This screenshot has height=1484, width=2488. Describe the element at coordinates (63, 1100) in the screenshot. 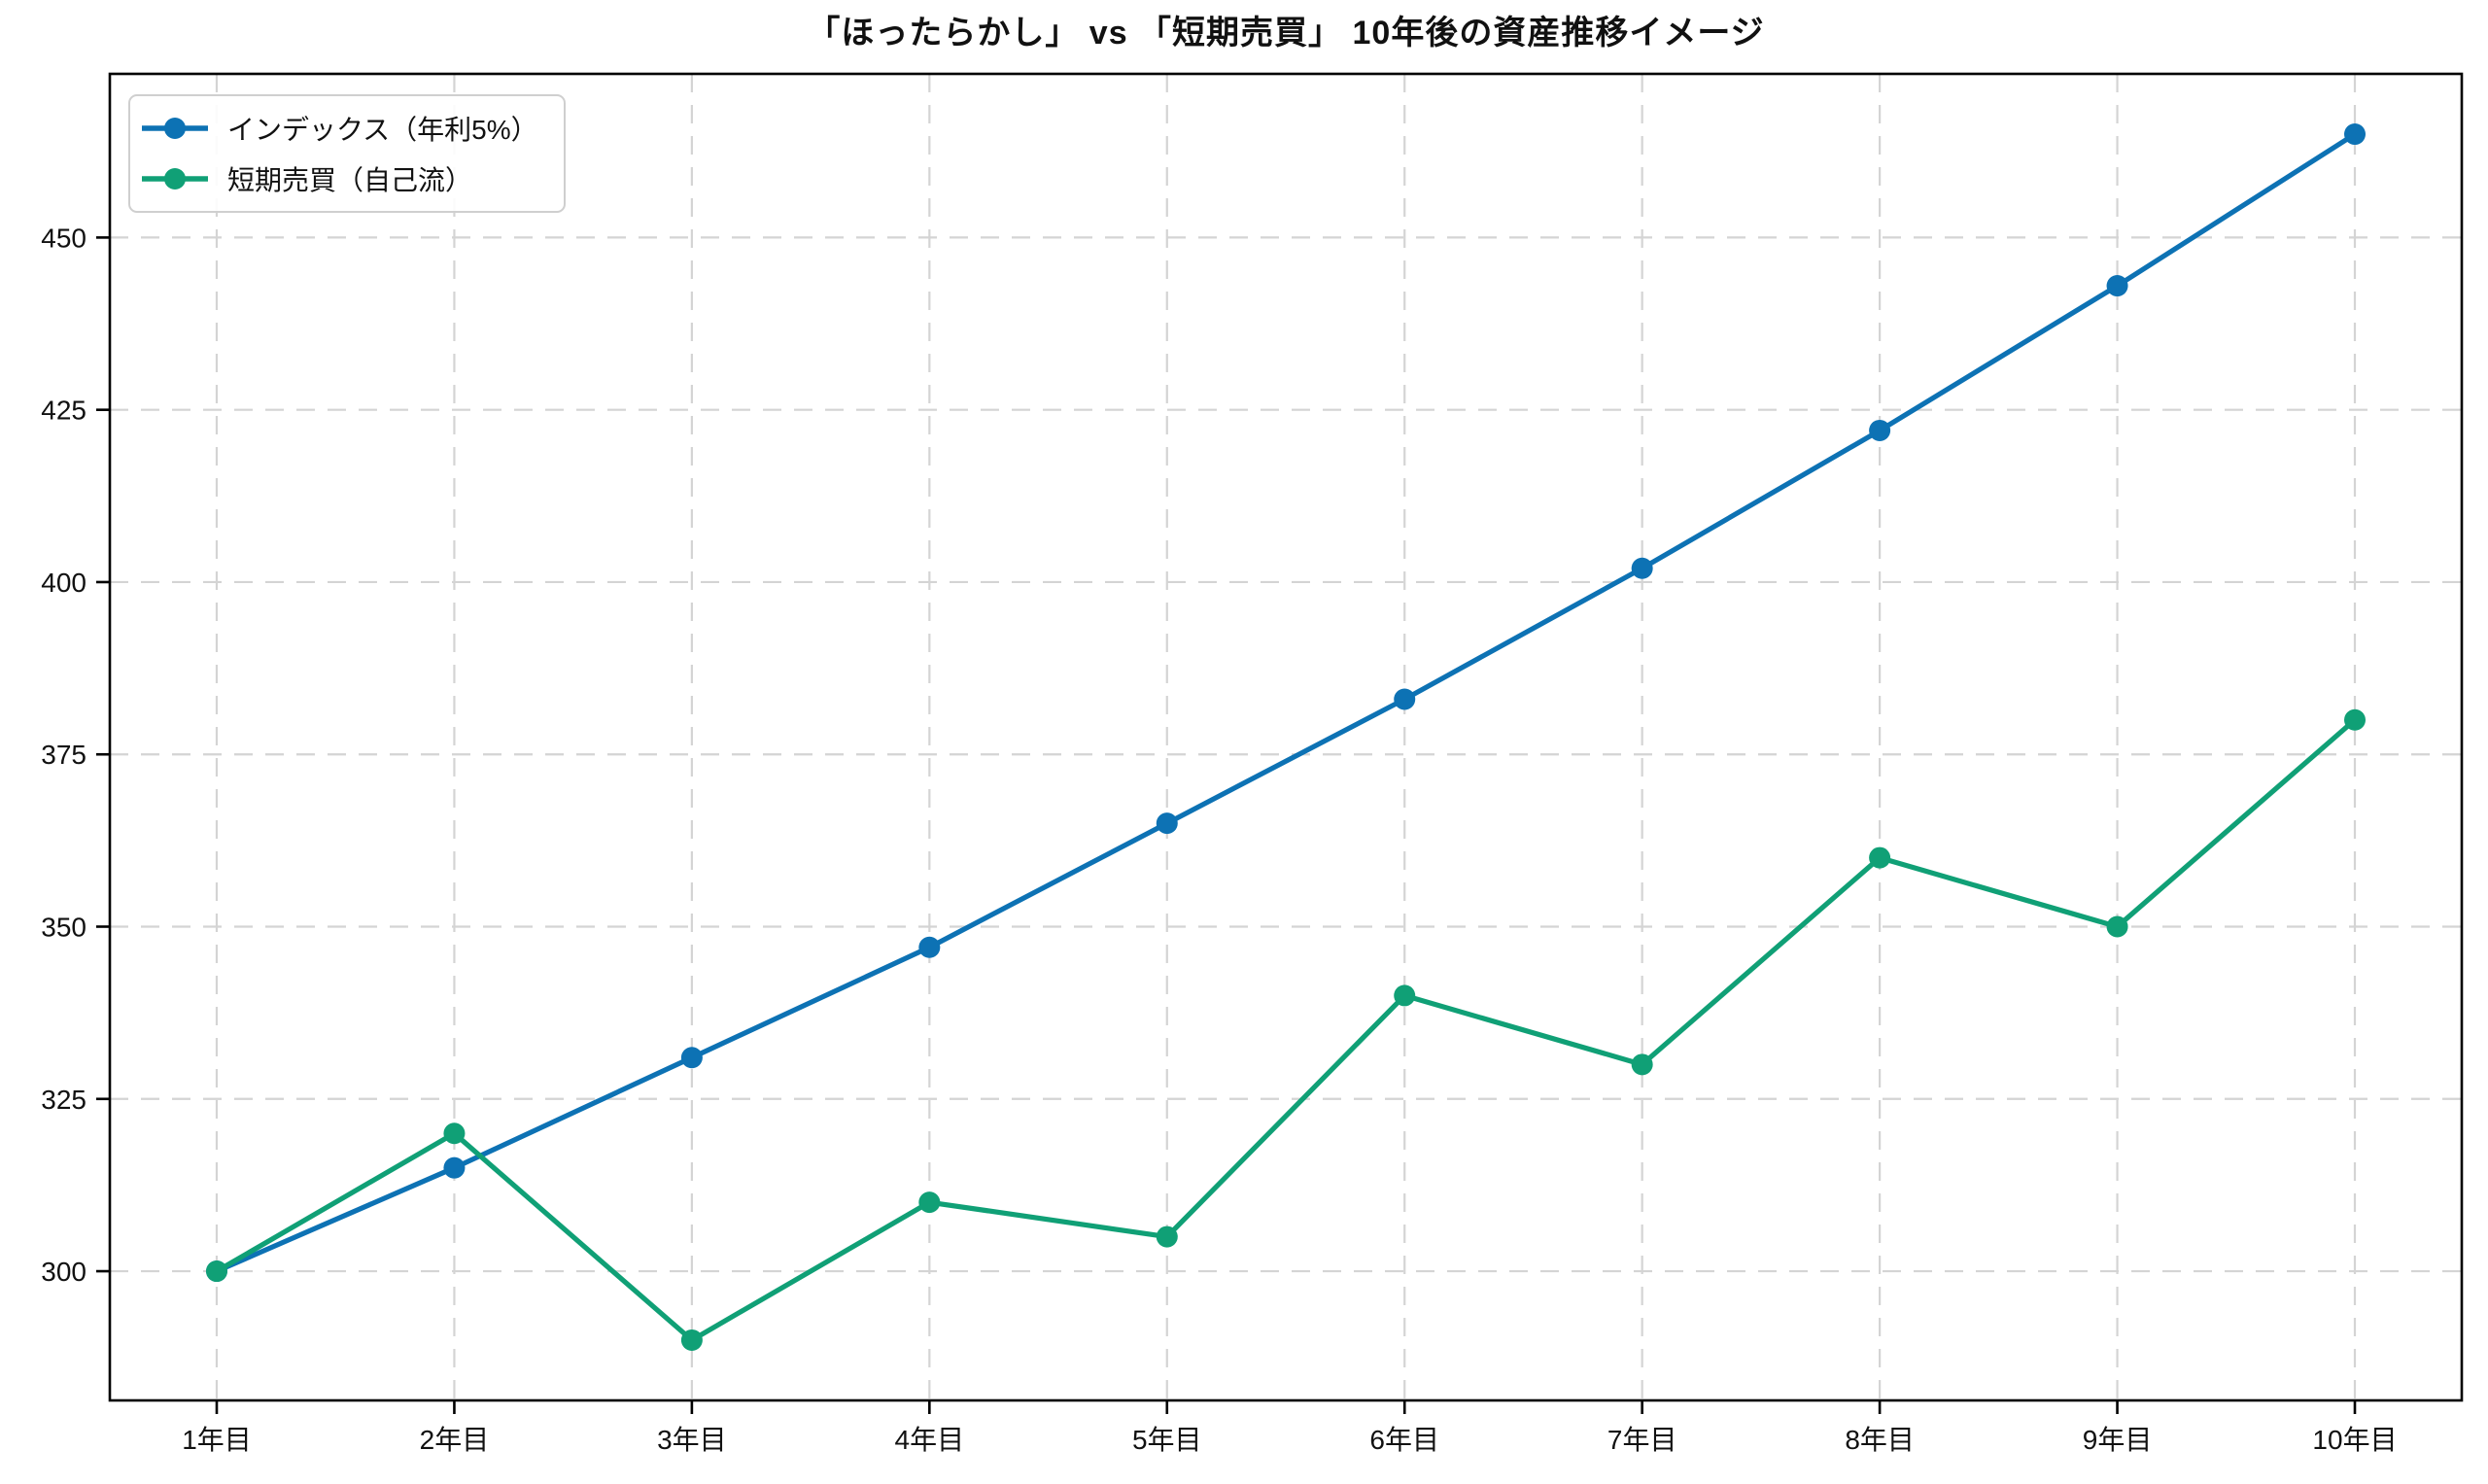

I see `y-tick-label: 325` at that location.